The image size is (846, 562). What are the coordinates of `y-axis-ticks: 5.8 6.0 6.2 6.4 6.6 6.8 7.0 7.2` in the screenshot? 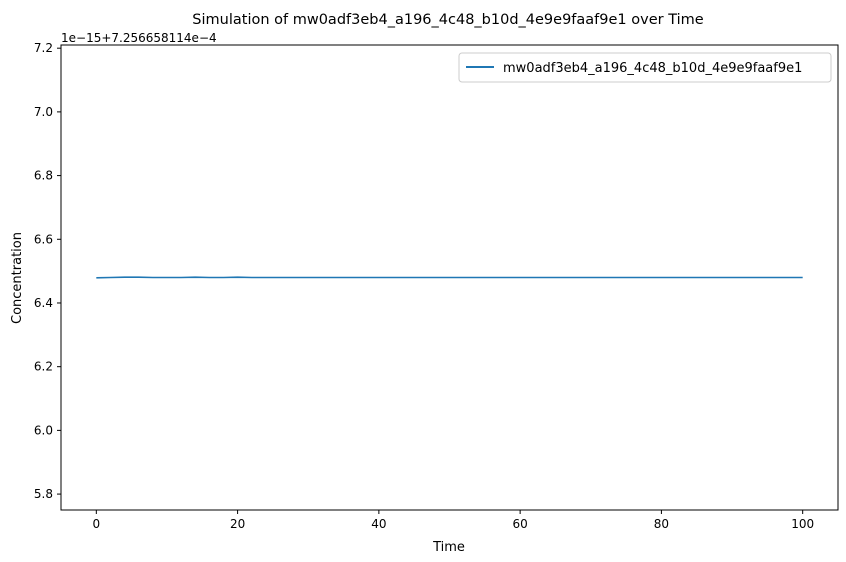 It's located at (47, 271).